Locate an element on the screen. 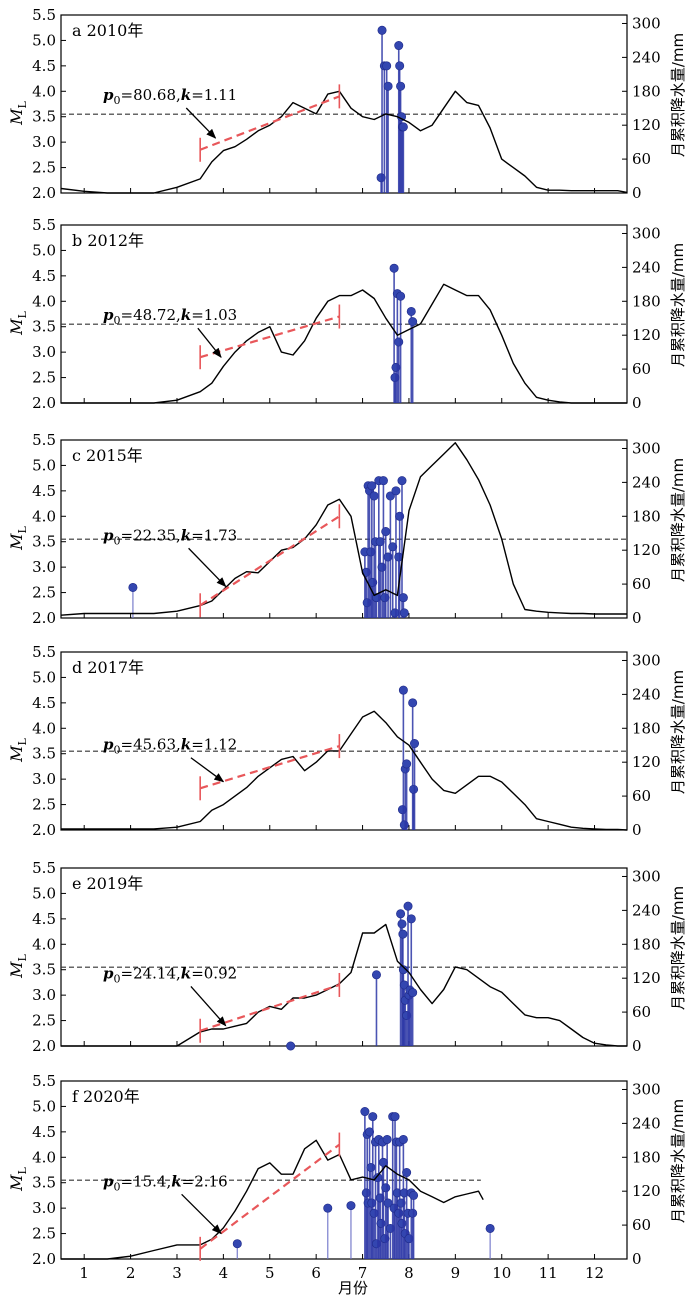 This screenshot has width=700, height=1301. annotation-p0-value: =15.4, is located at coordinates (146, 1181).